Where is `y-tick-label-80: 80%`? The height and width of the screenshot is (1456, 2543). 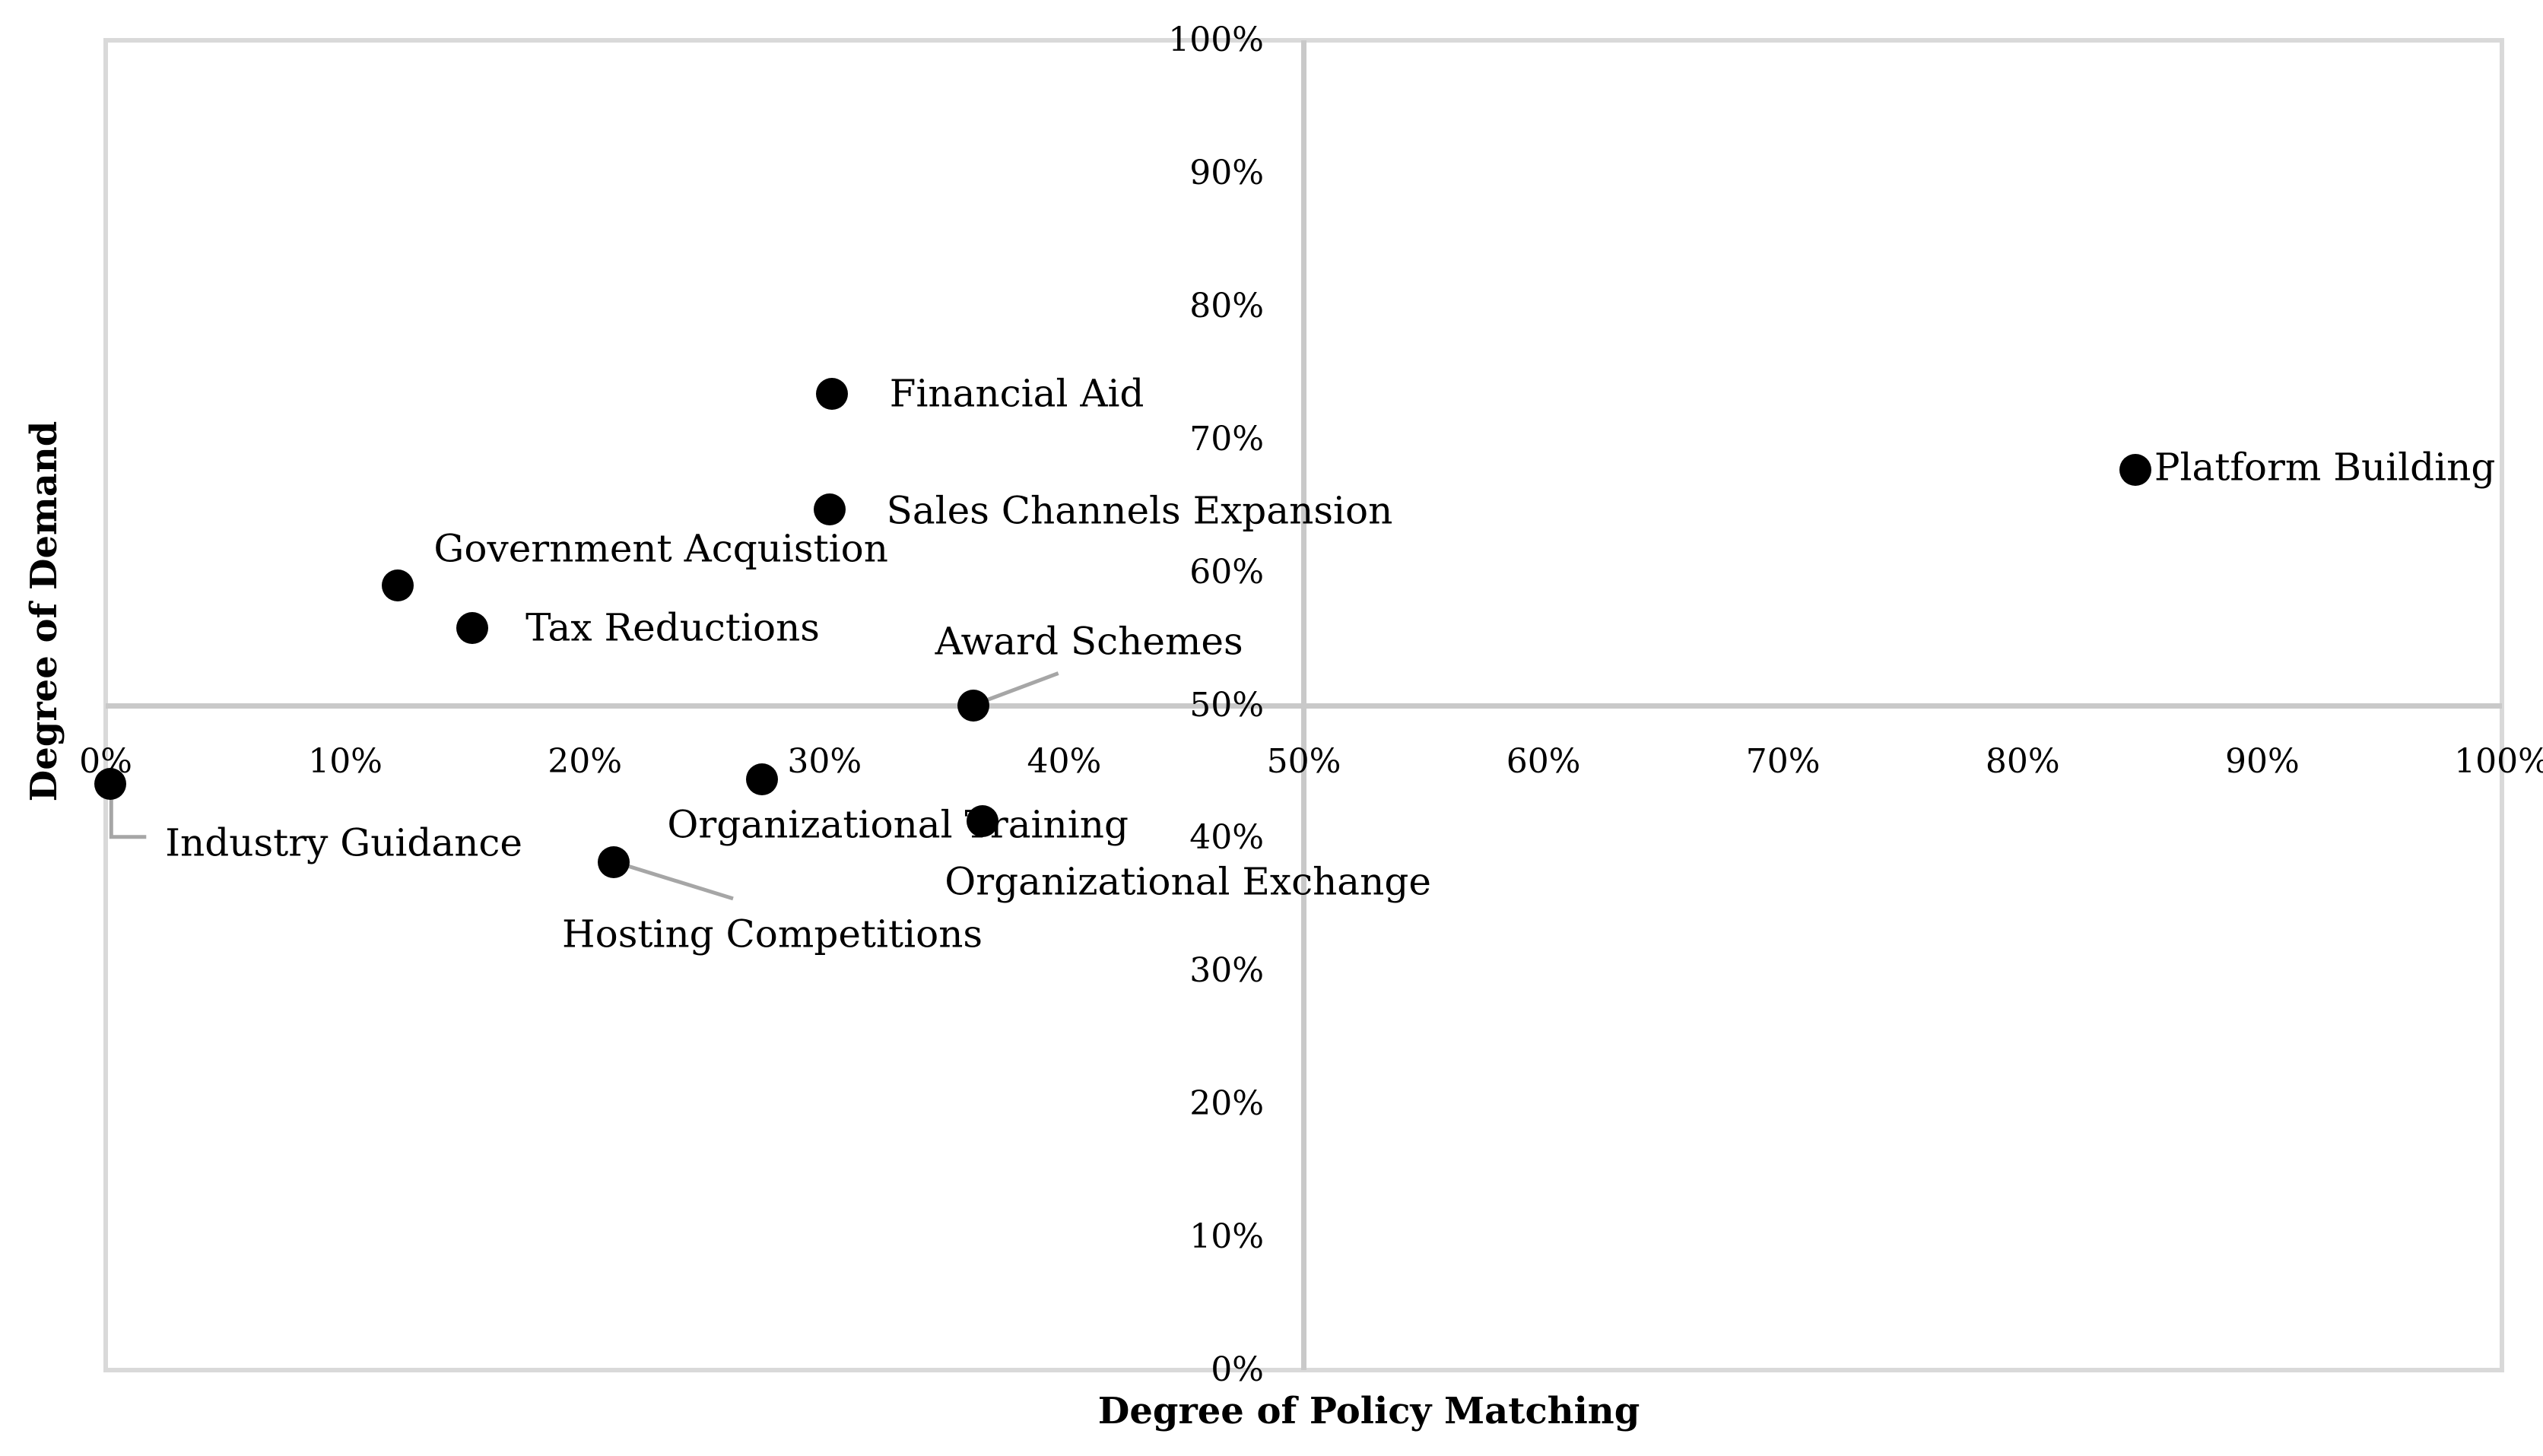
y-tick-label-80: 80% is located at coordinates (1226, 305).